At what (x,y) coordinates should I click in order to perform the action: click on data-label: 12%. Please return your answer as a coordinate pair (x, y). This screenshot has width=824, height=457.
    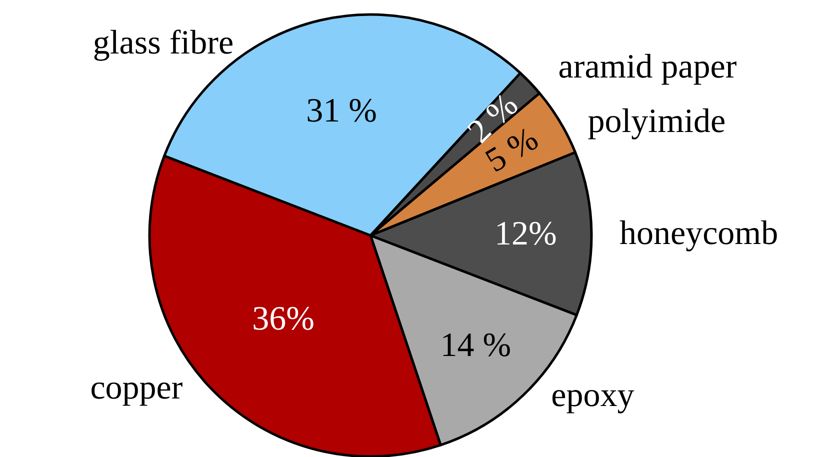
    Looking at the image, I should click on (525, 234).